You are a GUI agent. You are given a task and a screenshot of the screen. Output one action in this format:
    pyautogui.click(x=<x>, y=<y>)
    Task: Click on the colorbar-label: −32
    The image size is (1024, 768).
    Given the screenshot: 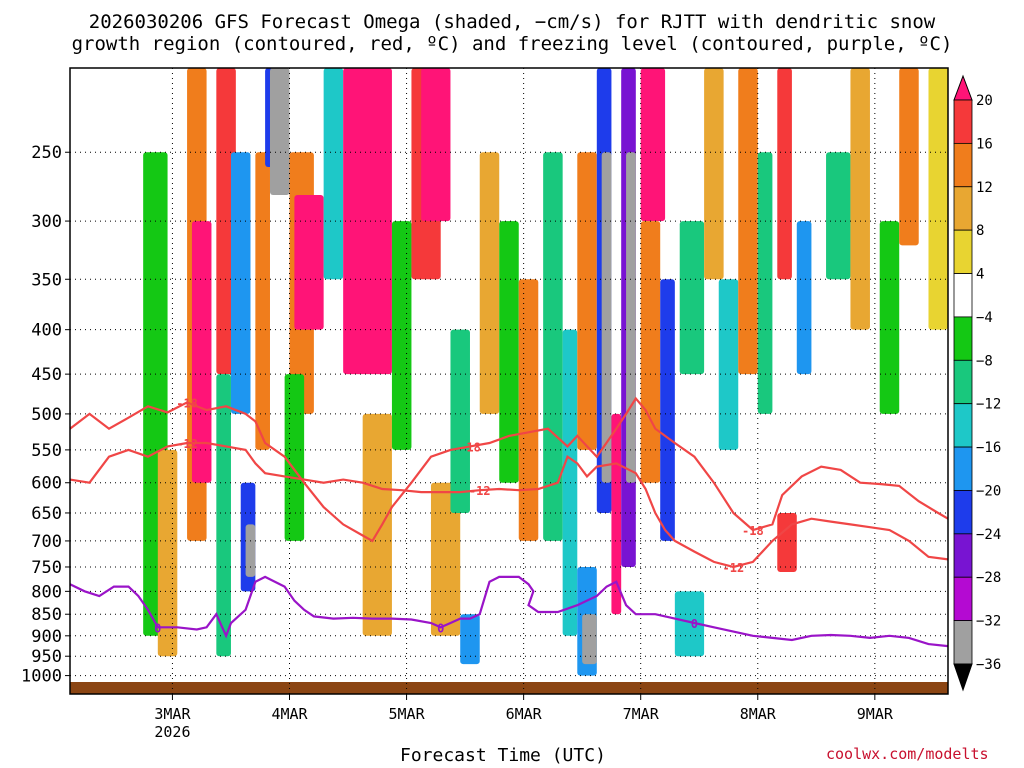 What is the action you would take?
    pyautogui.click(x=988, y=622)
    